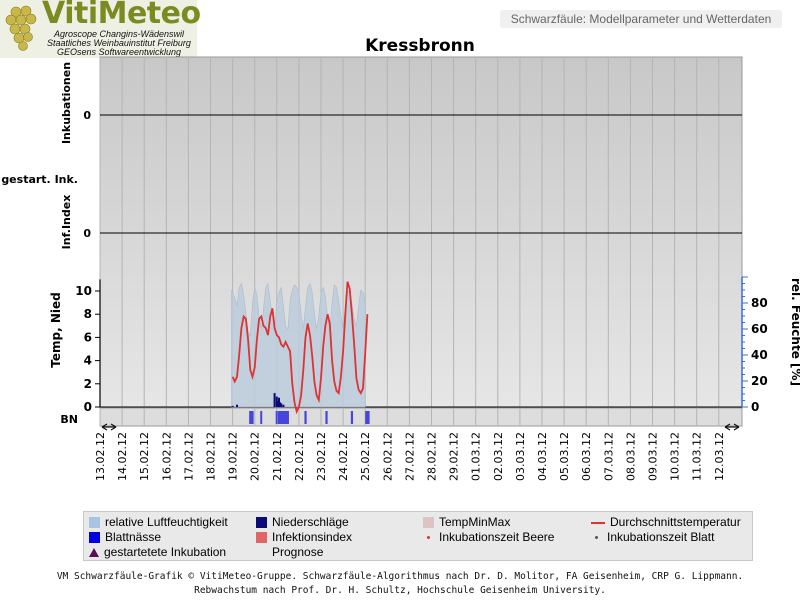  What do you see at coordinates (211, 456) in the screenshot?
I see `x-tick-label: 18.02.12` at bounding box center [211, 456].